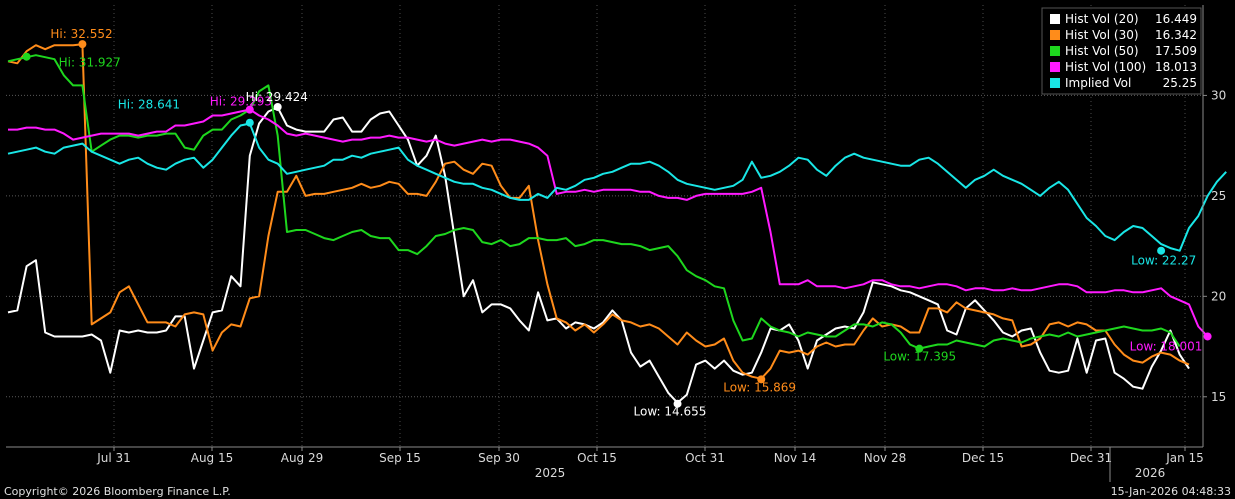 This screenshot has width=1235, height=499. Describe the element at coordinates (1163, 261) in the screenshot. I see `annotation-label: Low: 22.27` at that location.